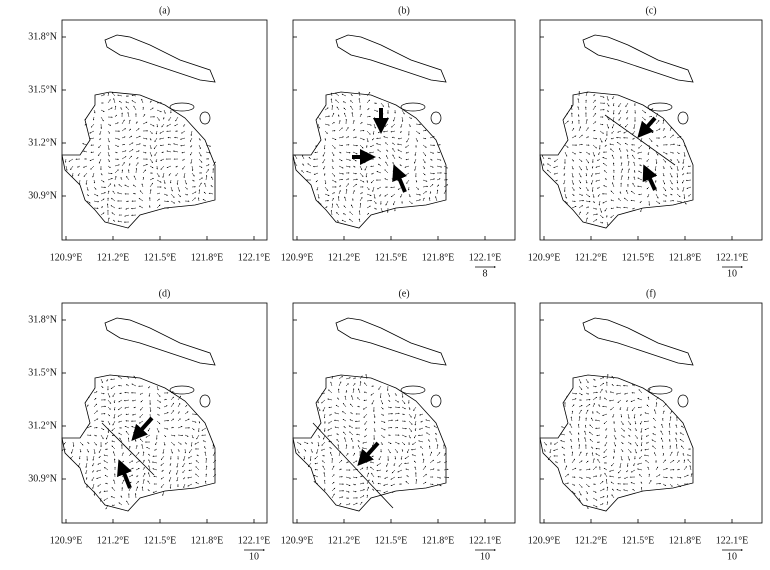 The image size is (770, 570). I want to click on lon-label: 121.5°E, so click(391, 257).